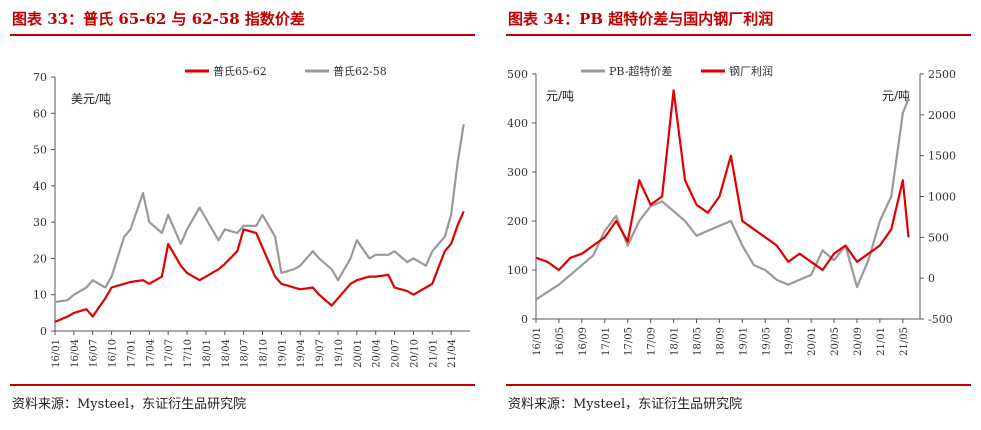 Image resolution: width=981 pixels, height=430 pixels. I want to click on x-tick-label: 17/05, so click(629, 341).